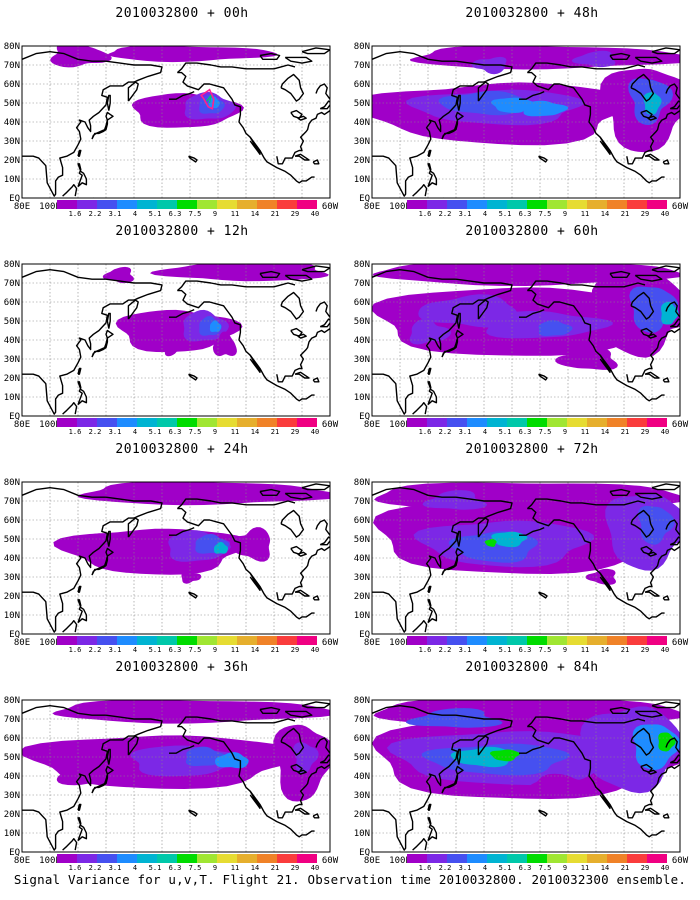 This screenshot has width=700, height=900. I want to click on colorbar-label: 11, so click(235, 214).